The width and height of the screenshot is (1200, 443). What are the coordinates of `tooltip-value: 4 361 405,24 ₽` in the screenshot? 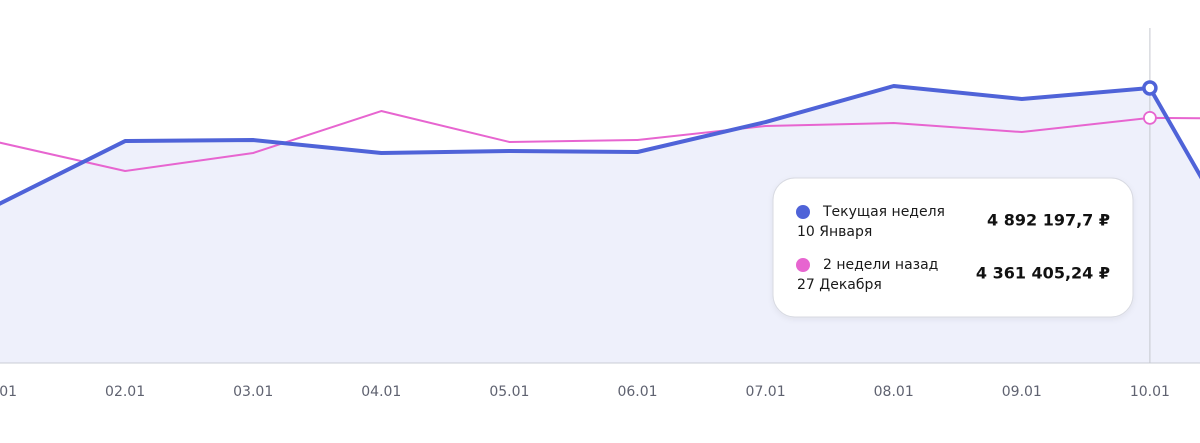 It's located at (1043, 273).